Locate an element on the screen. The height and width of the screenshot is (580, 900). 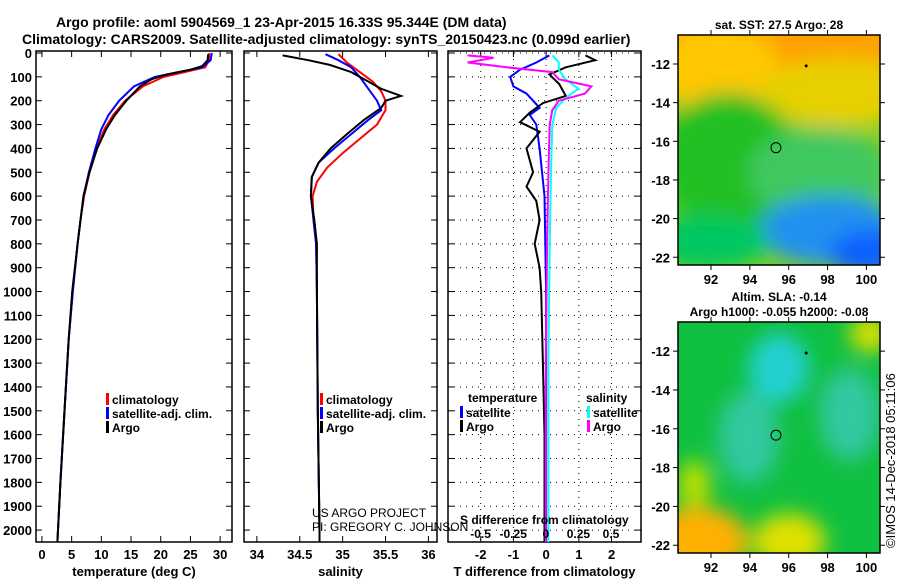
map-title: sat. SST: 27.5 Argo: 28 is located at coordinates (779, 25).